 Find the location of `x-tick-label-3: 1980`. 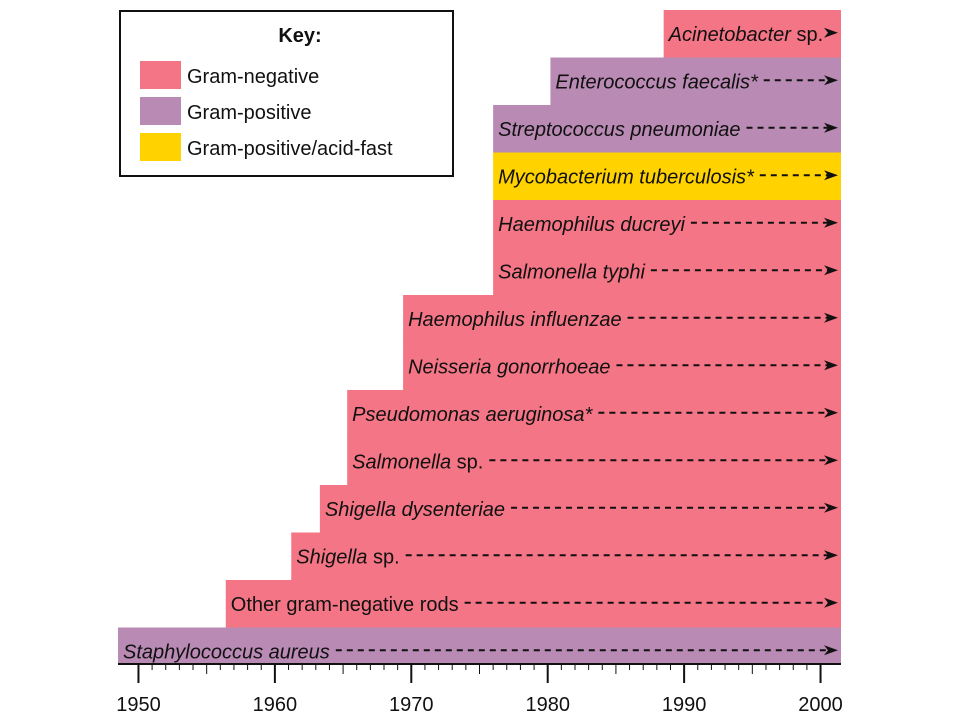

x-tick-label-3: 1980 is located at coordinates (547, 705).